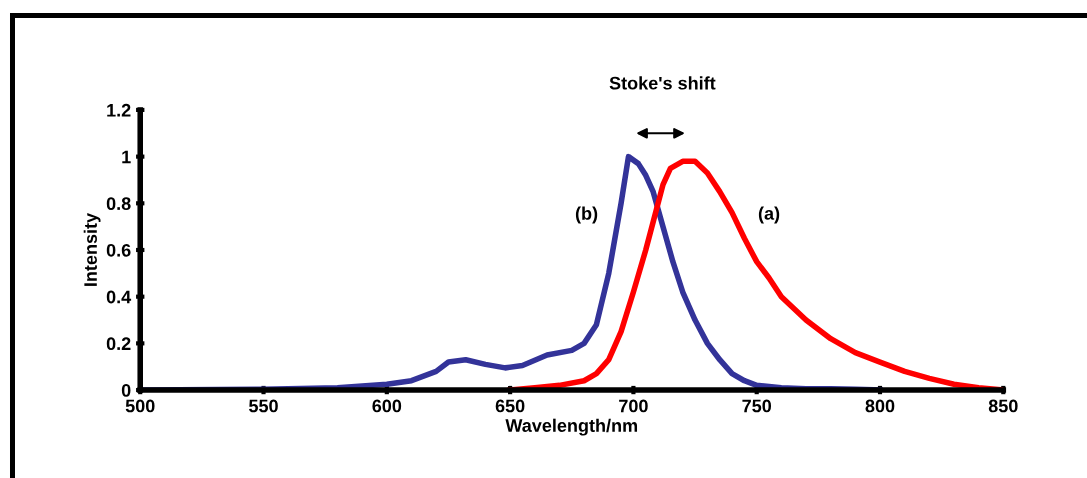  I want to click on x-tick-label: 500, so click(140, 406).